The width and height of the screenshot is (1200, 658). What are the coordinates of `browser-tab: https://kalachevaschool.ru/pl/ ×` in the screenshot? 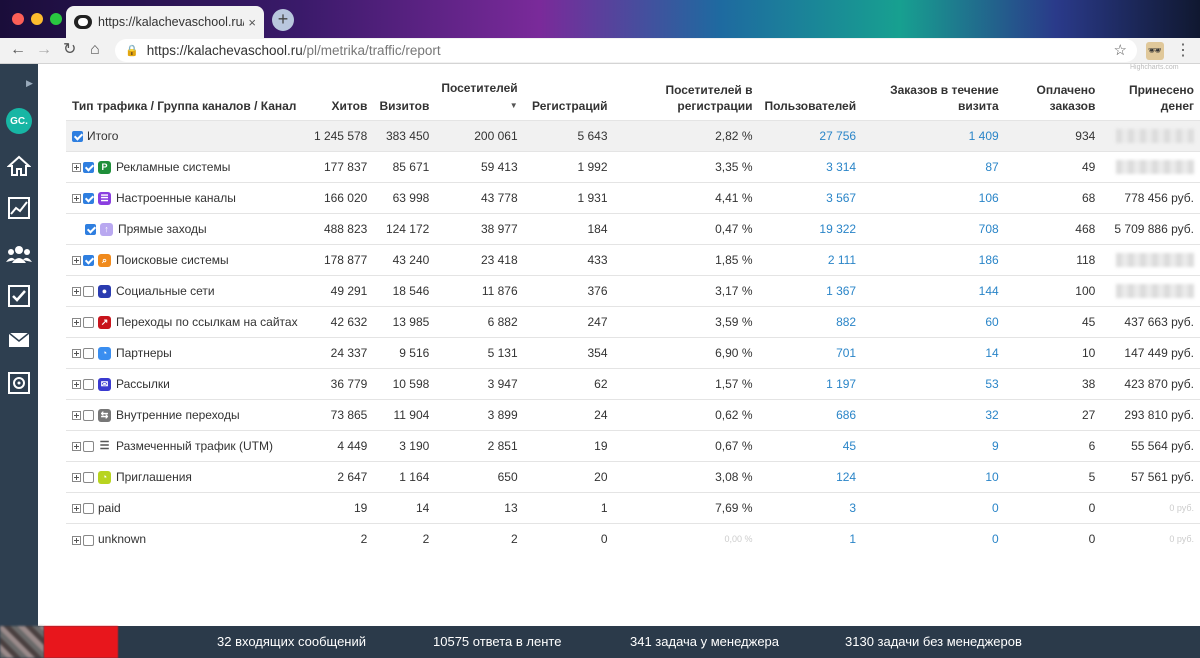 It's located at (165, 22).